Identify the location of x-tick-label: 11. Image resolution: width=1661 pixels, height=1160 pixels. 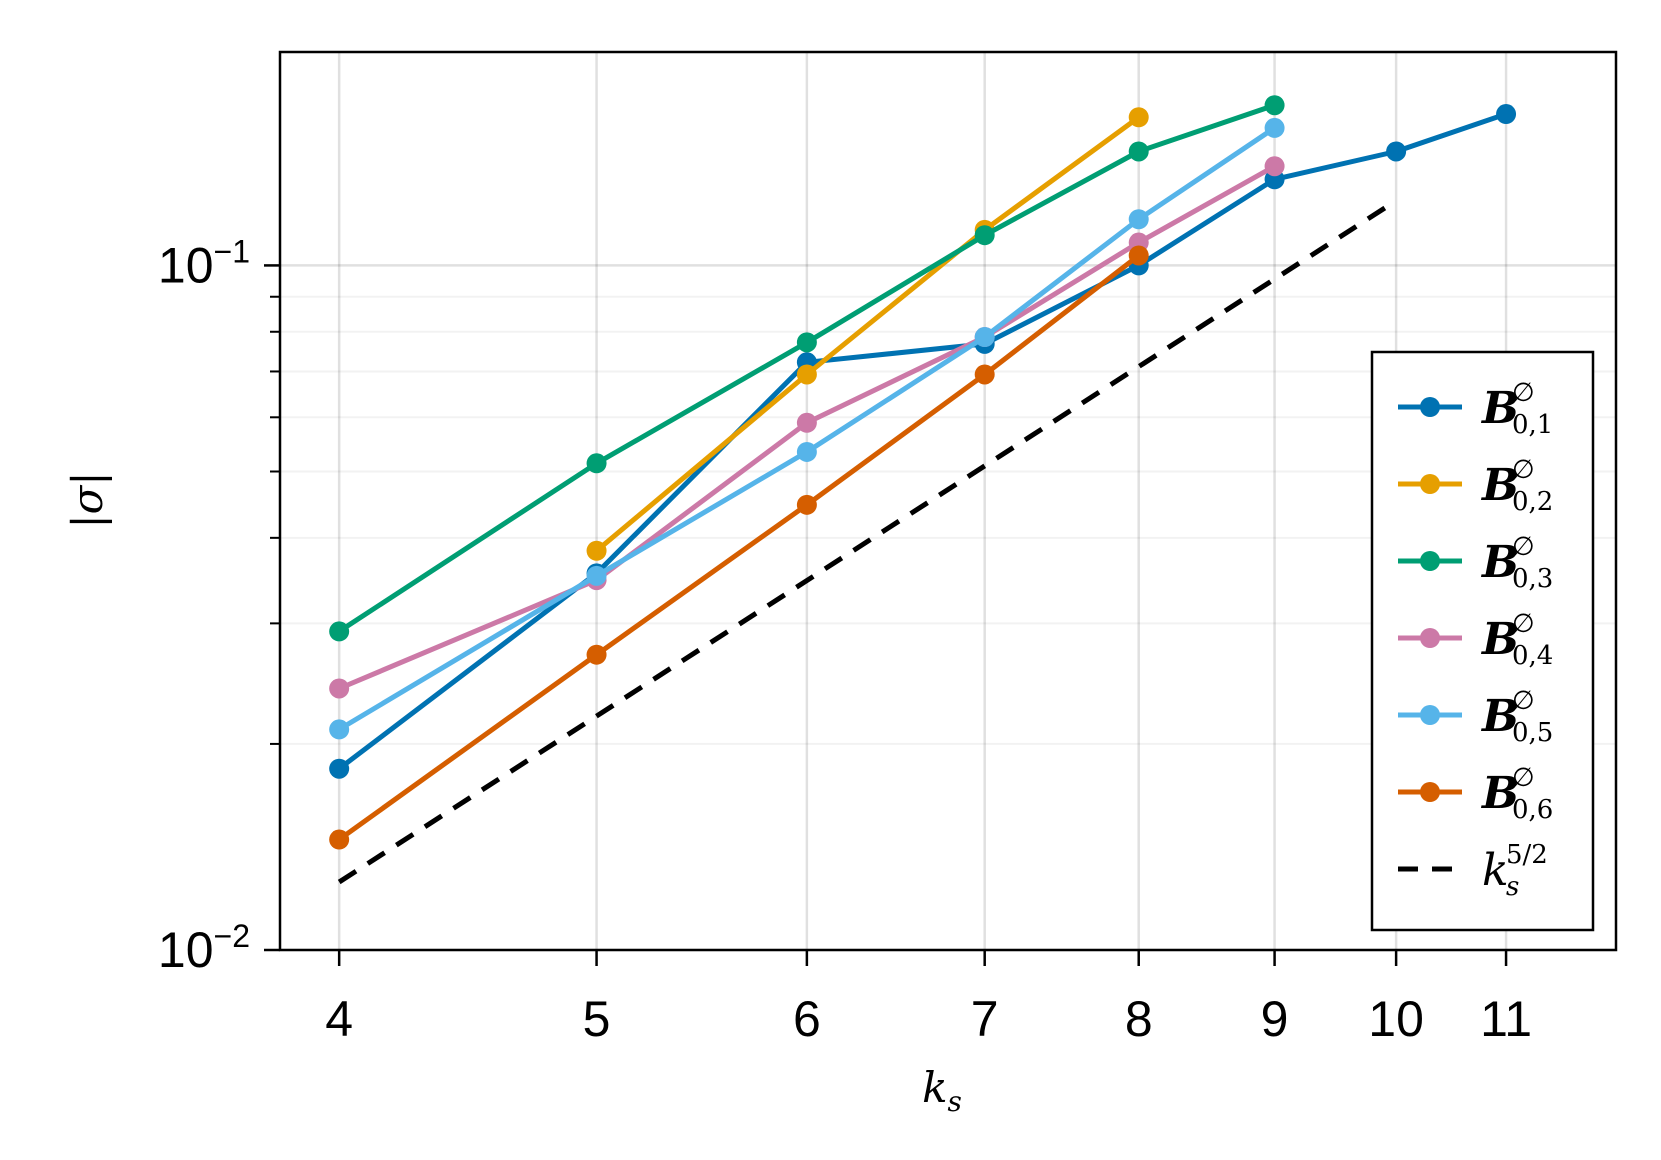
(1506, 1019).